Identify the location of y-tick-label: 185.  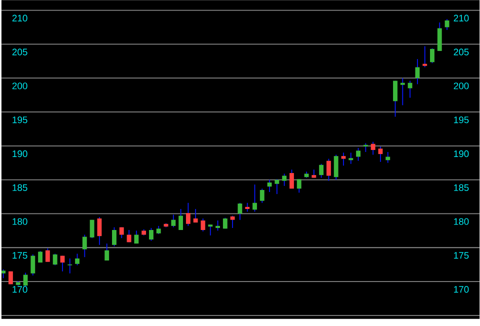
(20, 188).